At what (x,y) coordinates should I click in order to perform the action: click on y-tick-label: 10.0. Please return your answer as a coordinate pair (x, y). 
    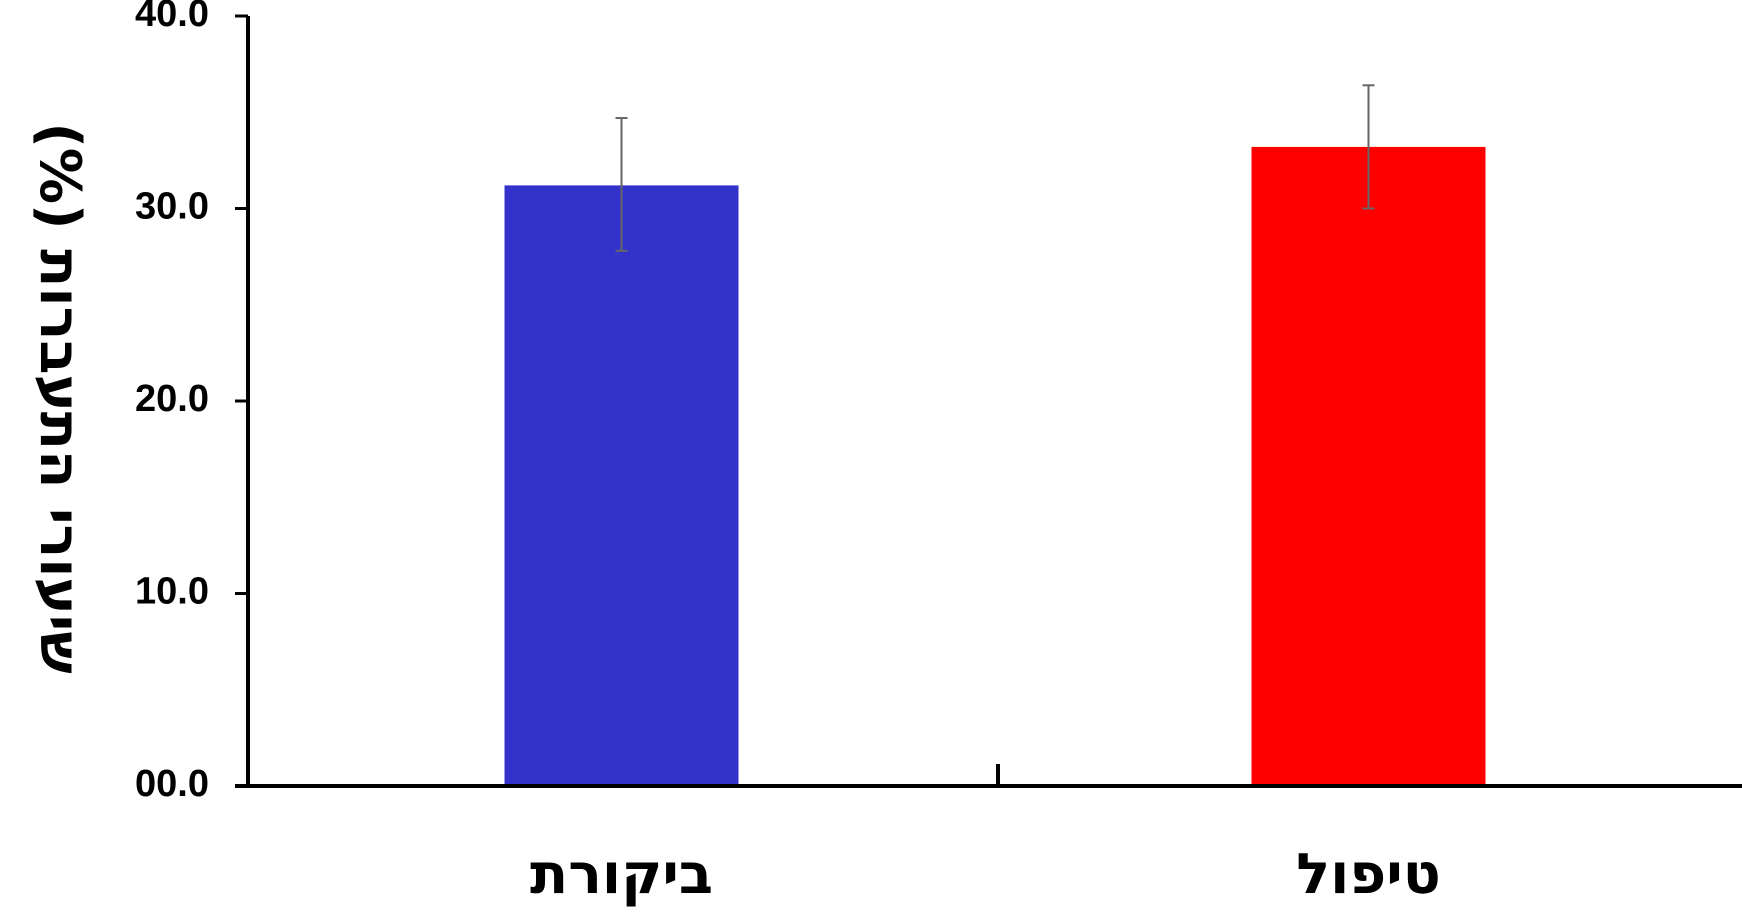
    Looking at the image, I should click on (172, 592).